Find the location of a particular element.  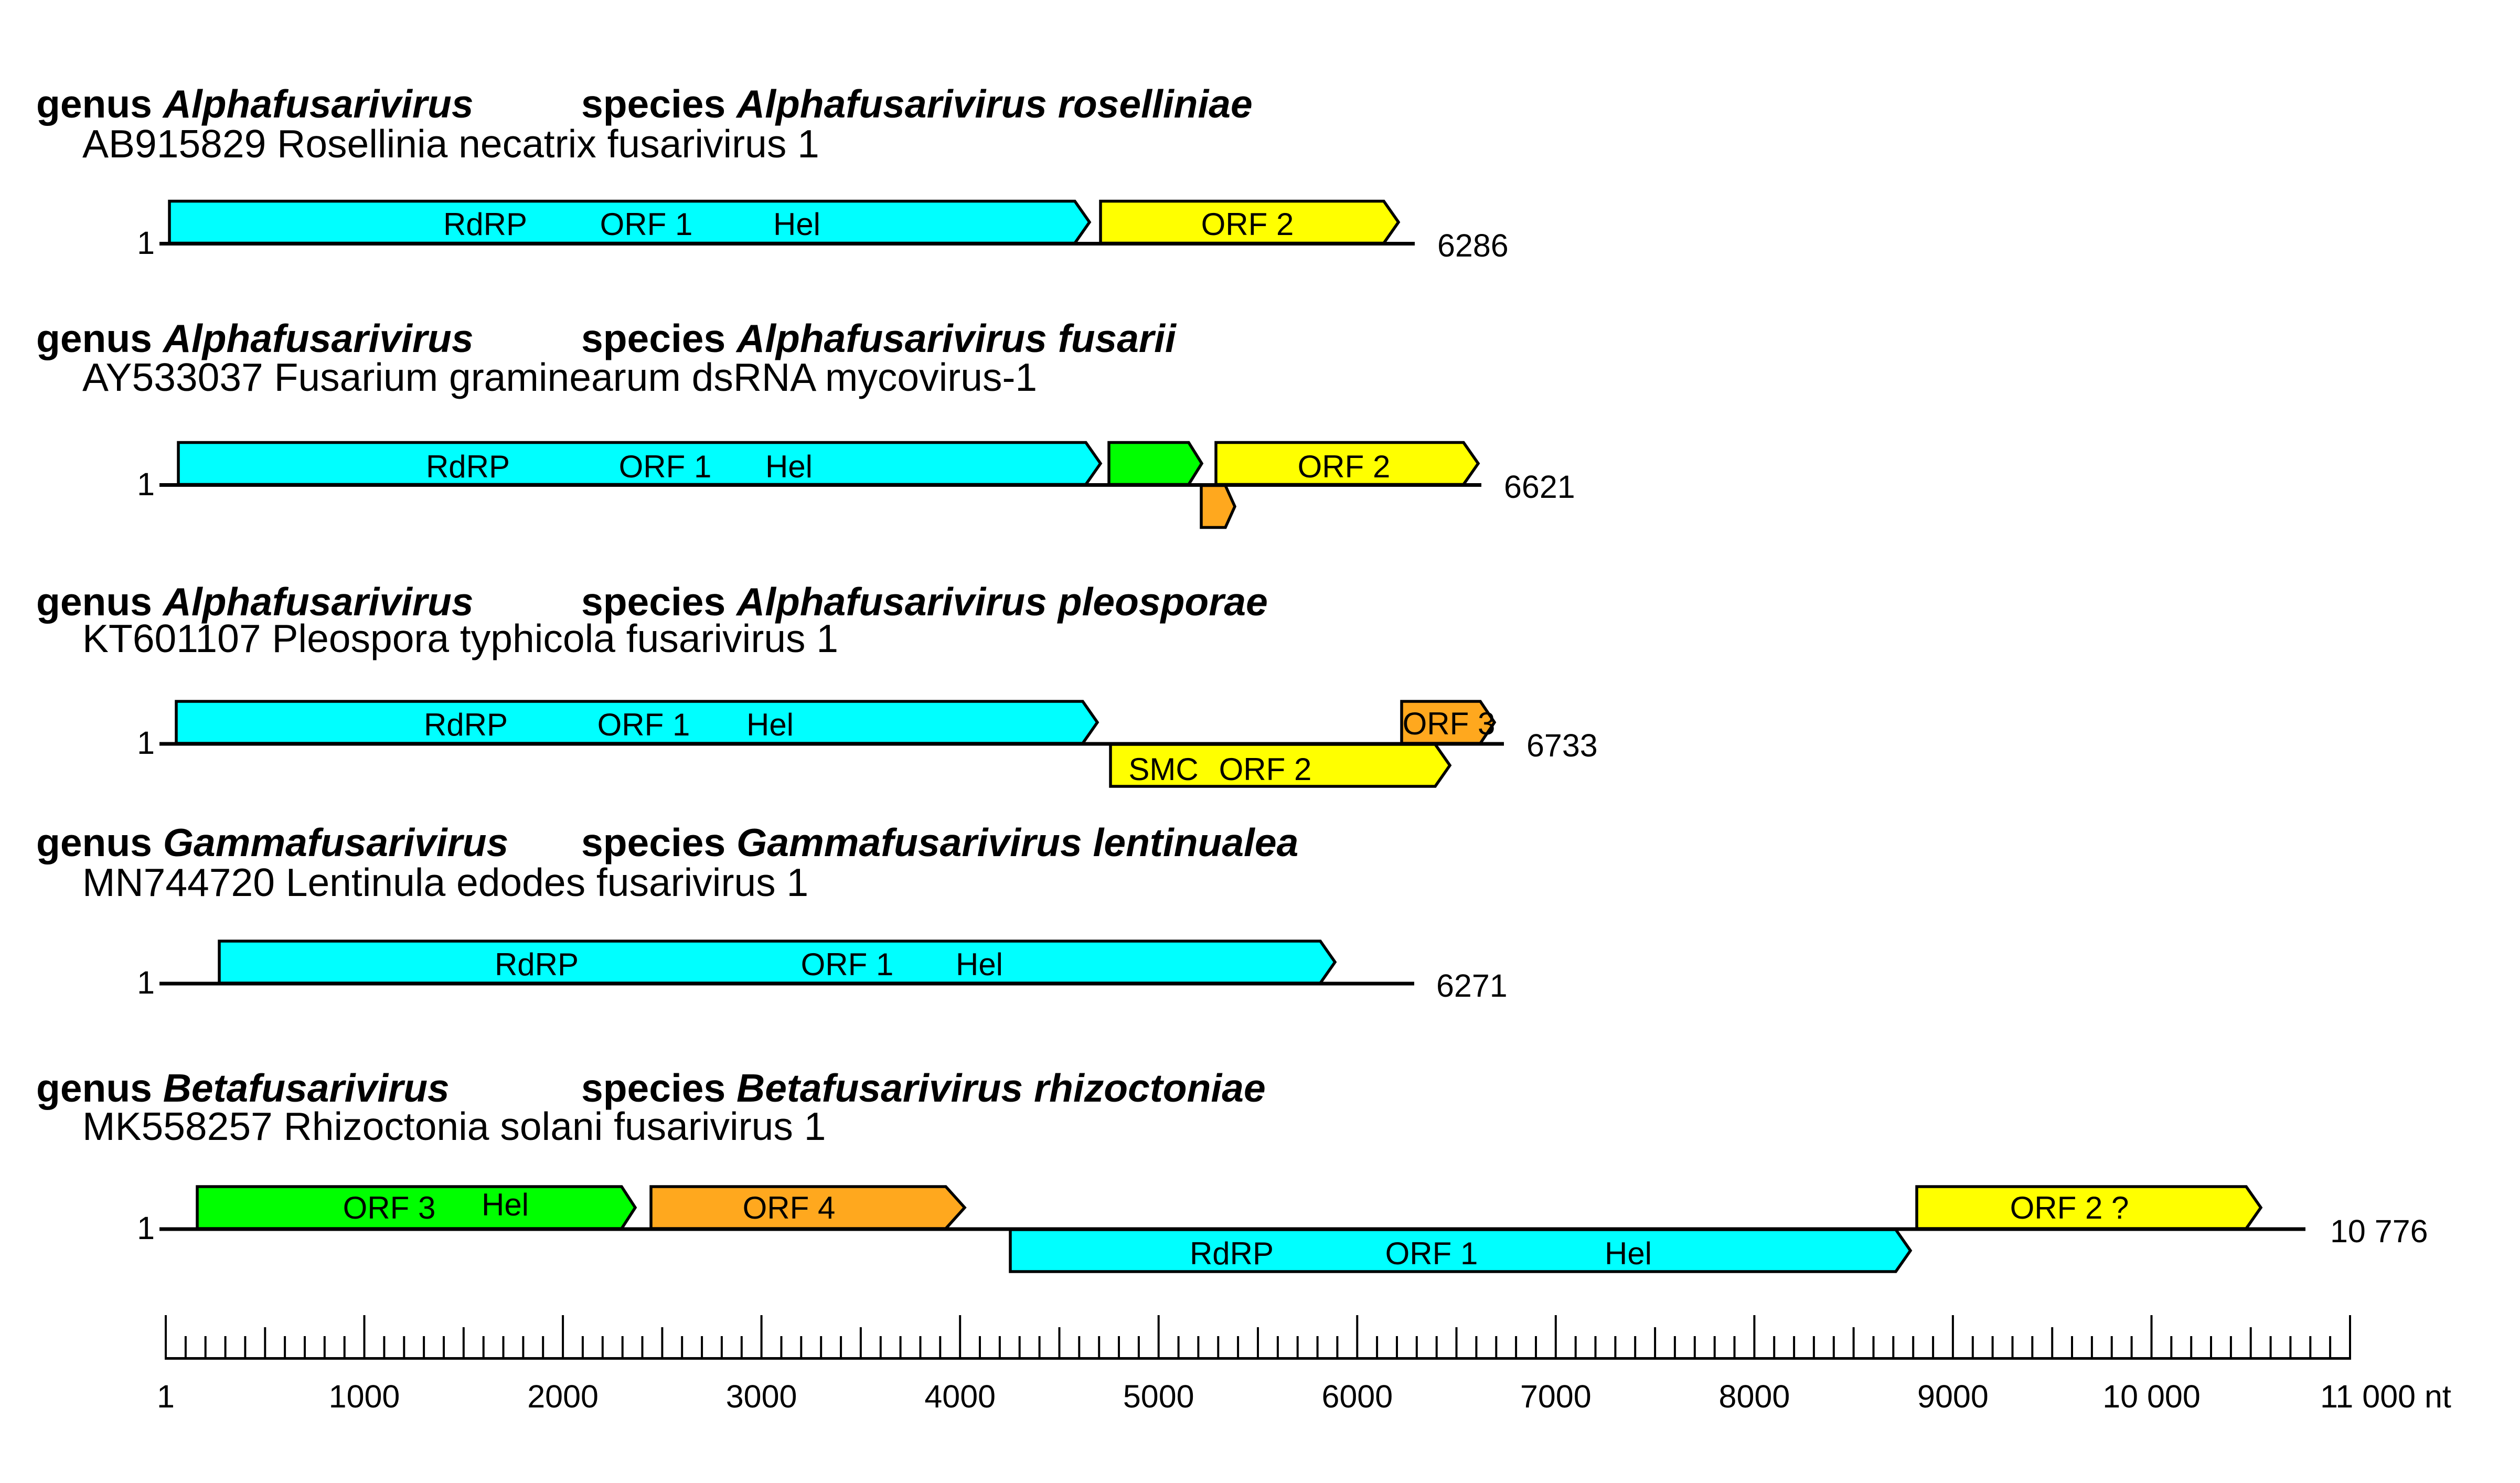

svg-text:MN744720 Lentinula edodes fusa: MN744720 Lentinula edodes fusarivirus 1 is located at coordinates (445, 882).